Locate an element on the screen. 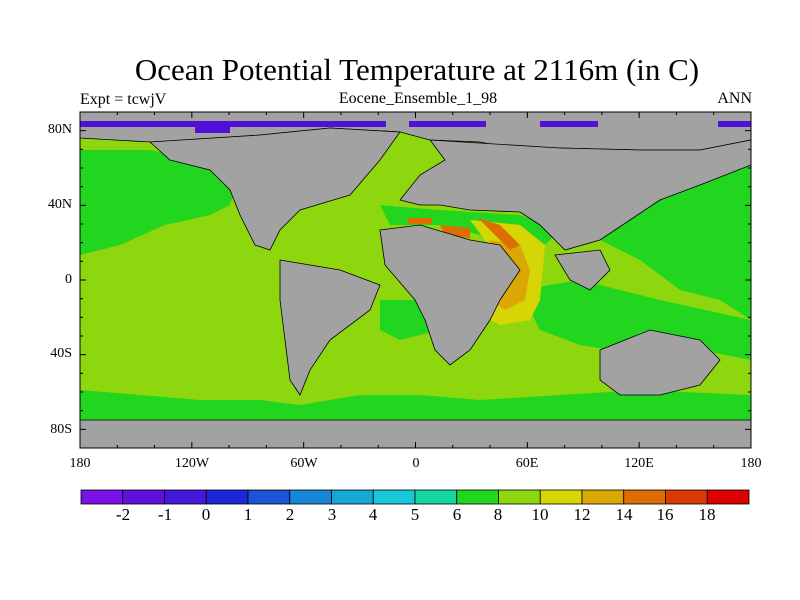 Image resolution: width=800 pixels, height=600 pixels. north-pacific-green is located at coordinates (160, 202).